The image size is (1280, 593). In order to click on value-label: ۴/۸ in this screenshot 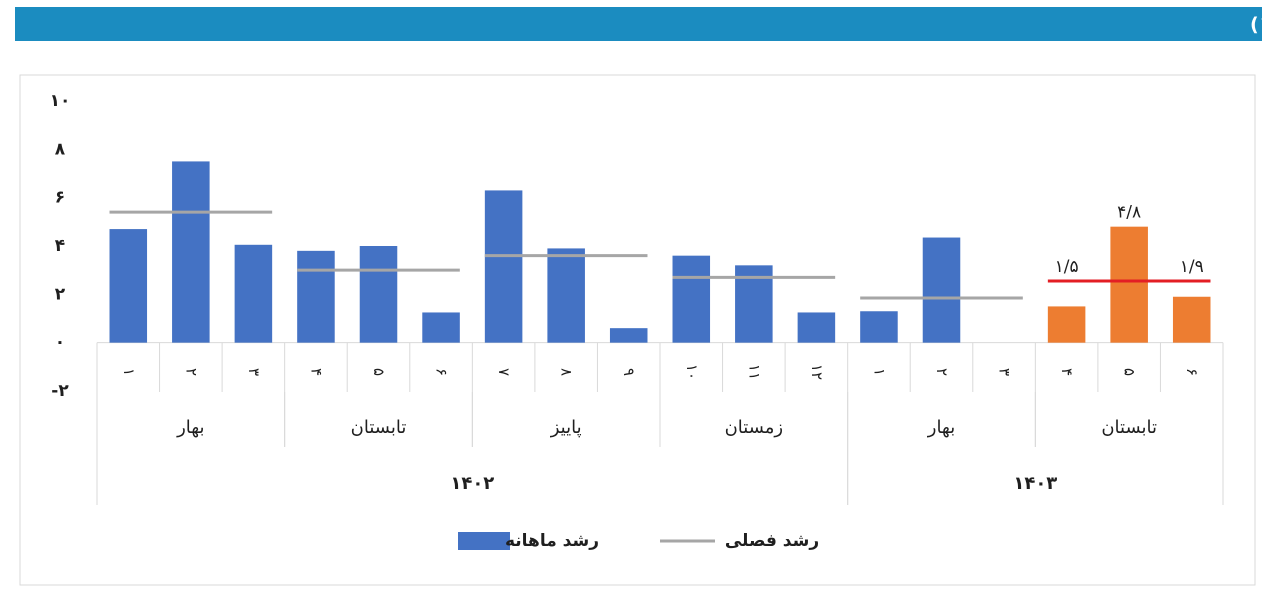, I will do `click(1129, 213)`.